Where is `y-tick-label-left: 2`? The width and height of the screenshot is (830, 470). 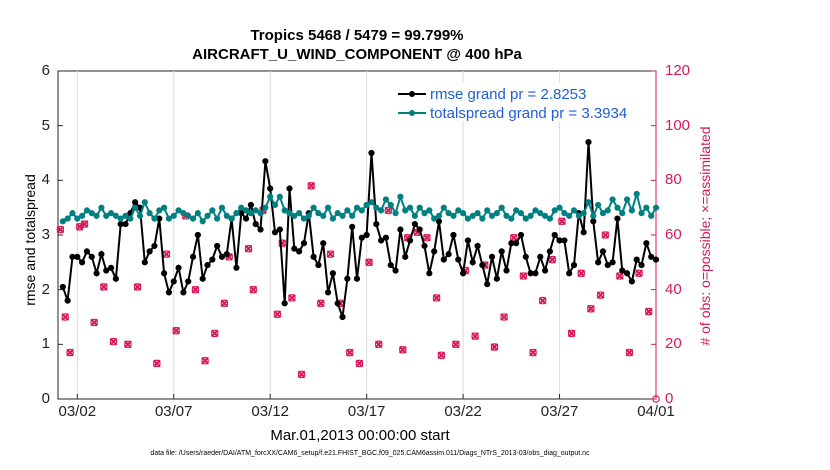 y-tick-label-left: 2 is located at coordinates (45, 289).